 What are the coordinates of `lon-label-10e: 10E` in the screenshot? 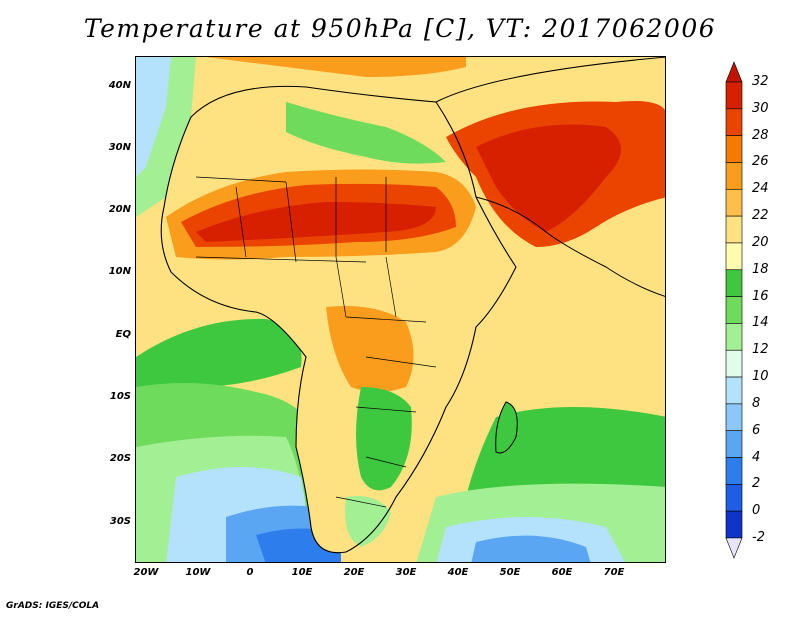 It's located at (302, 572).